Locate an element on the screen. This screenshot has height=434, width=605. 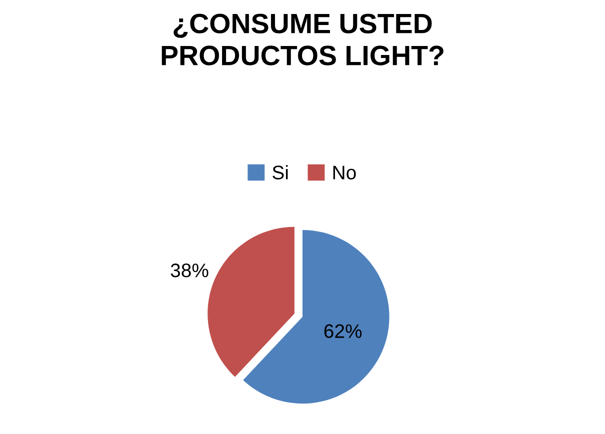
legend-label: Si is located at coordinates (280, 172).